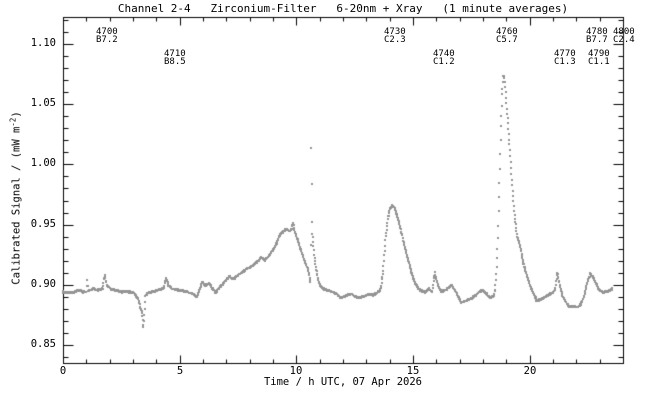 This screenshot has height=400, width=650. Describe the element at coordinates (413, 371) in the screenshot. I see `x-tick-label: 15` at that location.